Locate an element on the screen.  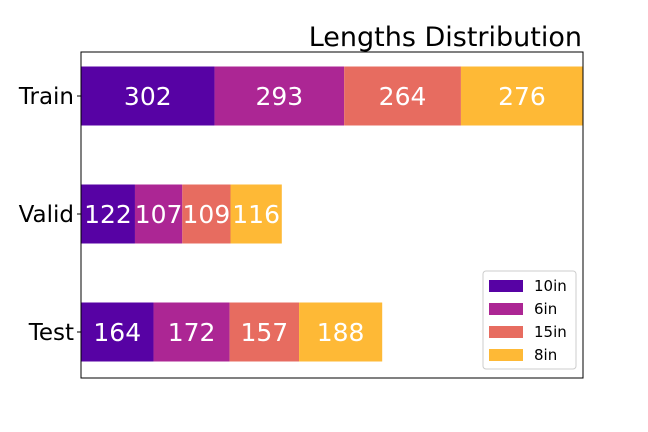
bar-train-10in is located at coordinates (148, 96).